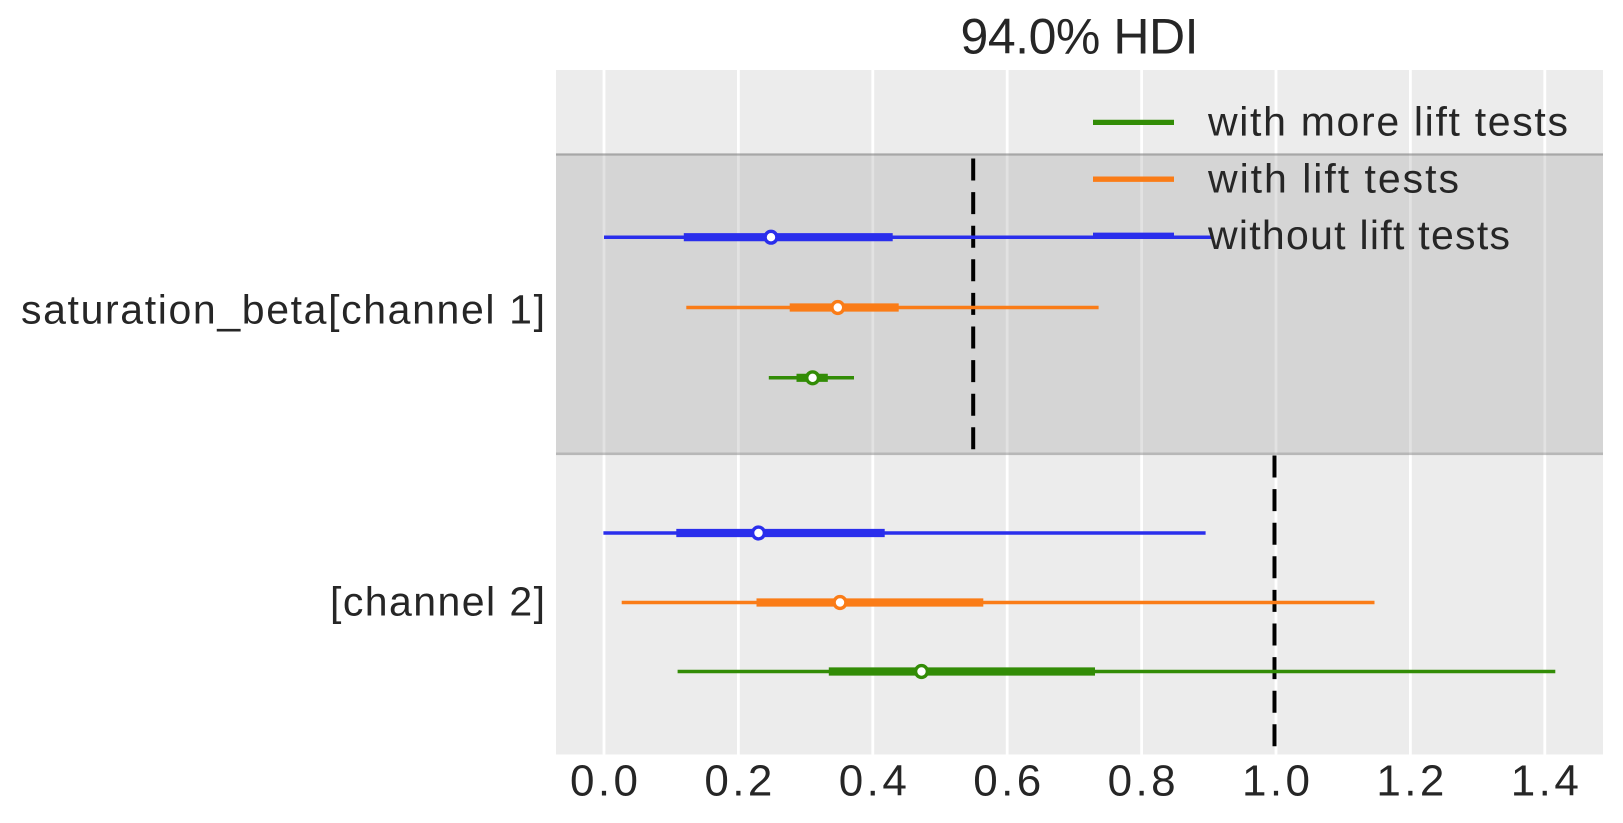 This screenshot has height=823, width=1623. What do you see at coordinates (1387, 122) in the screenshot?
I see `svg-text: with more lift tests` at bounding box center [1387, 122].